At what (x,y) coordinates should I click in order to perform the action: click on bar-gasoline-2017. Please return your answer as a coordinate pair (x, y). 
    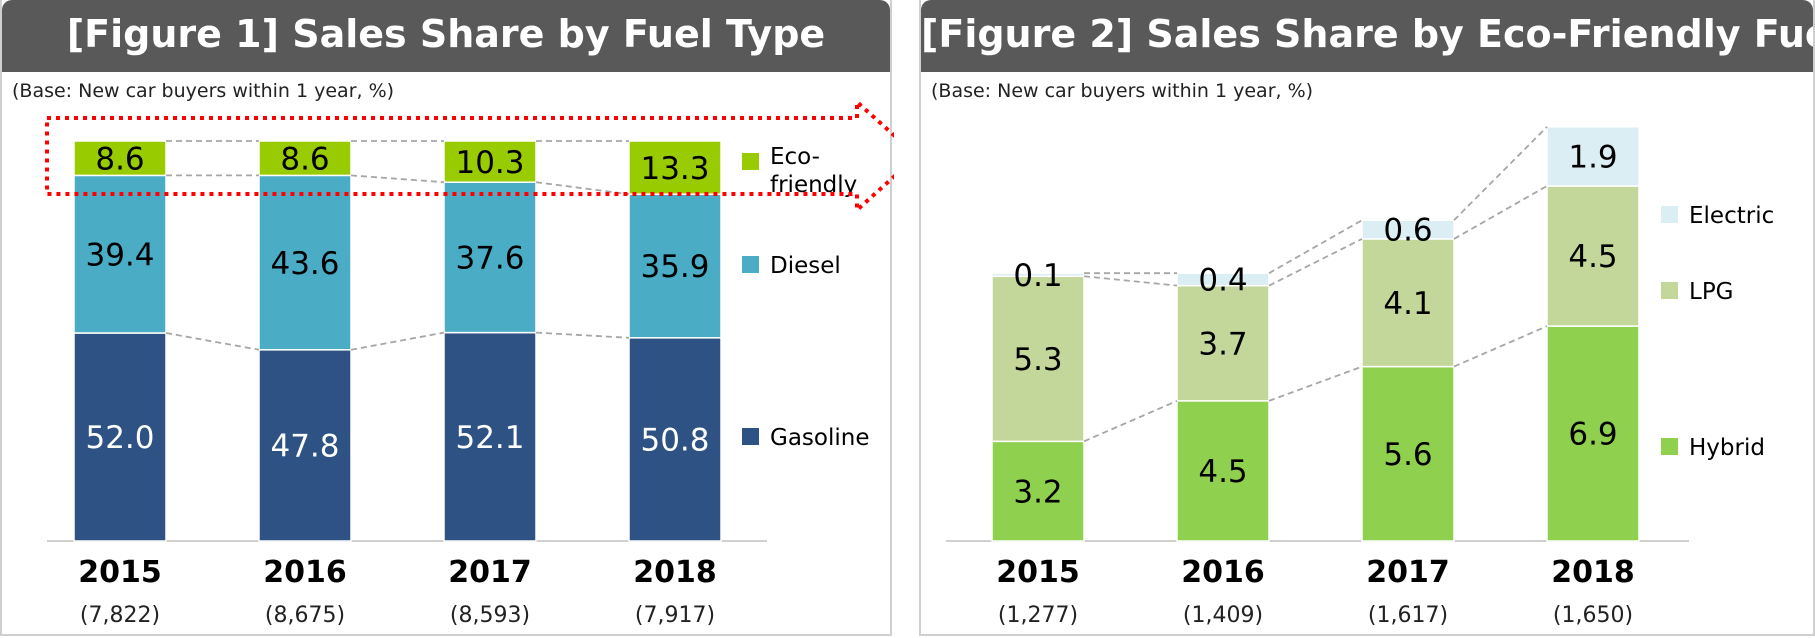
    Looking at the image, I should click on (490, 436).